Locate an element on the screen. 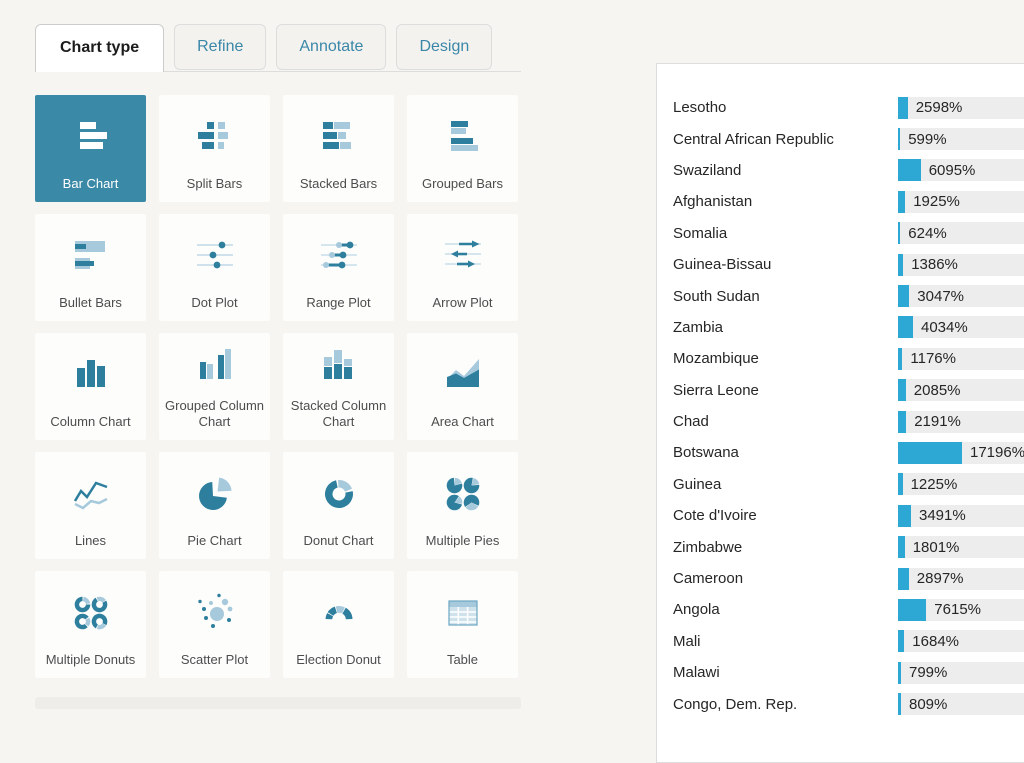  bar-track: 3491% is located at coordinates (961, 515).